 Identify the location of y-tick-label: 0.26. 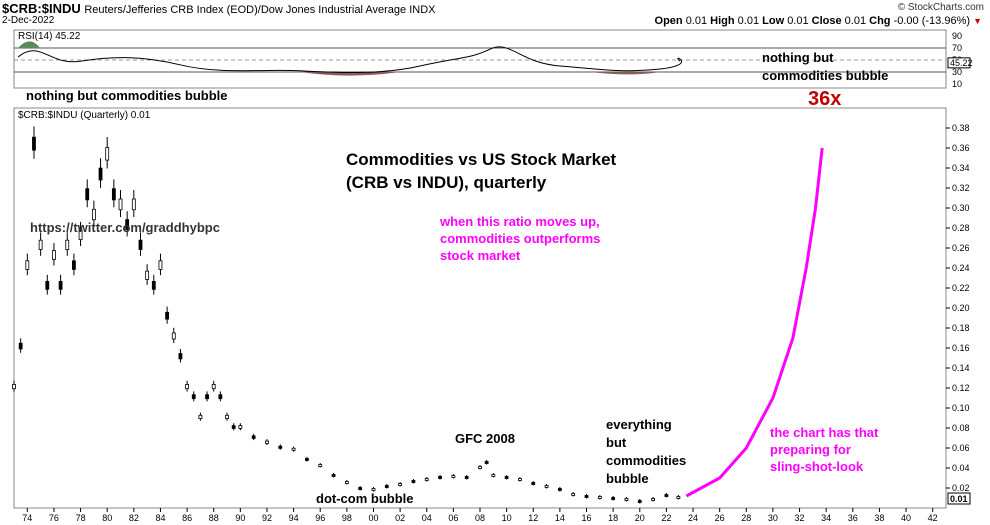
(961, 248).